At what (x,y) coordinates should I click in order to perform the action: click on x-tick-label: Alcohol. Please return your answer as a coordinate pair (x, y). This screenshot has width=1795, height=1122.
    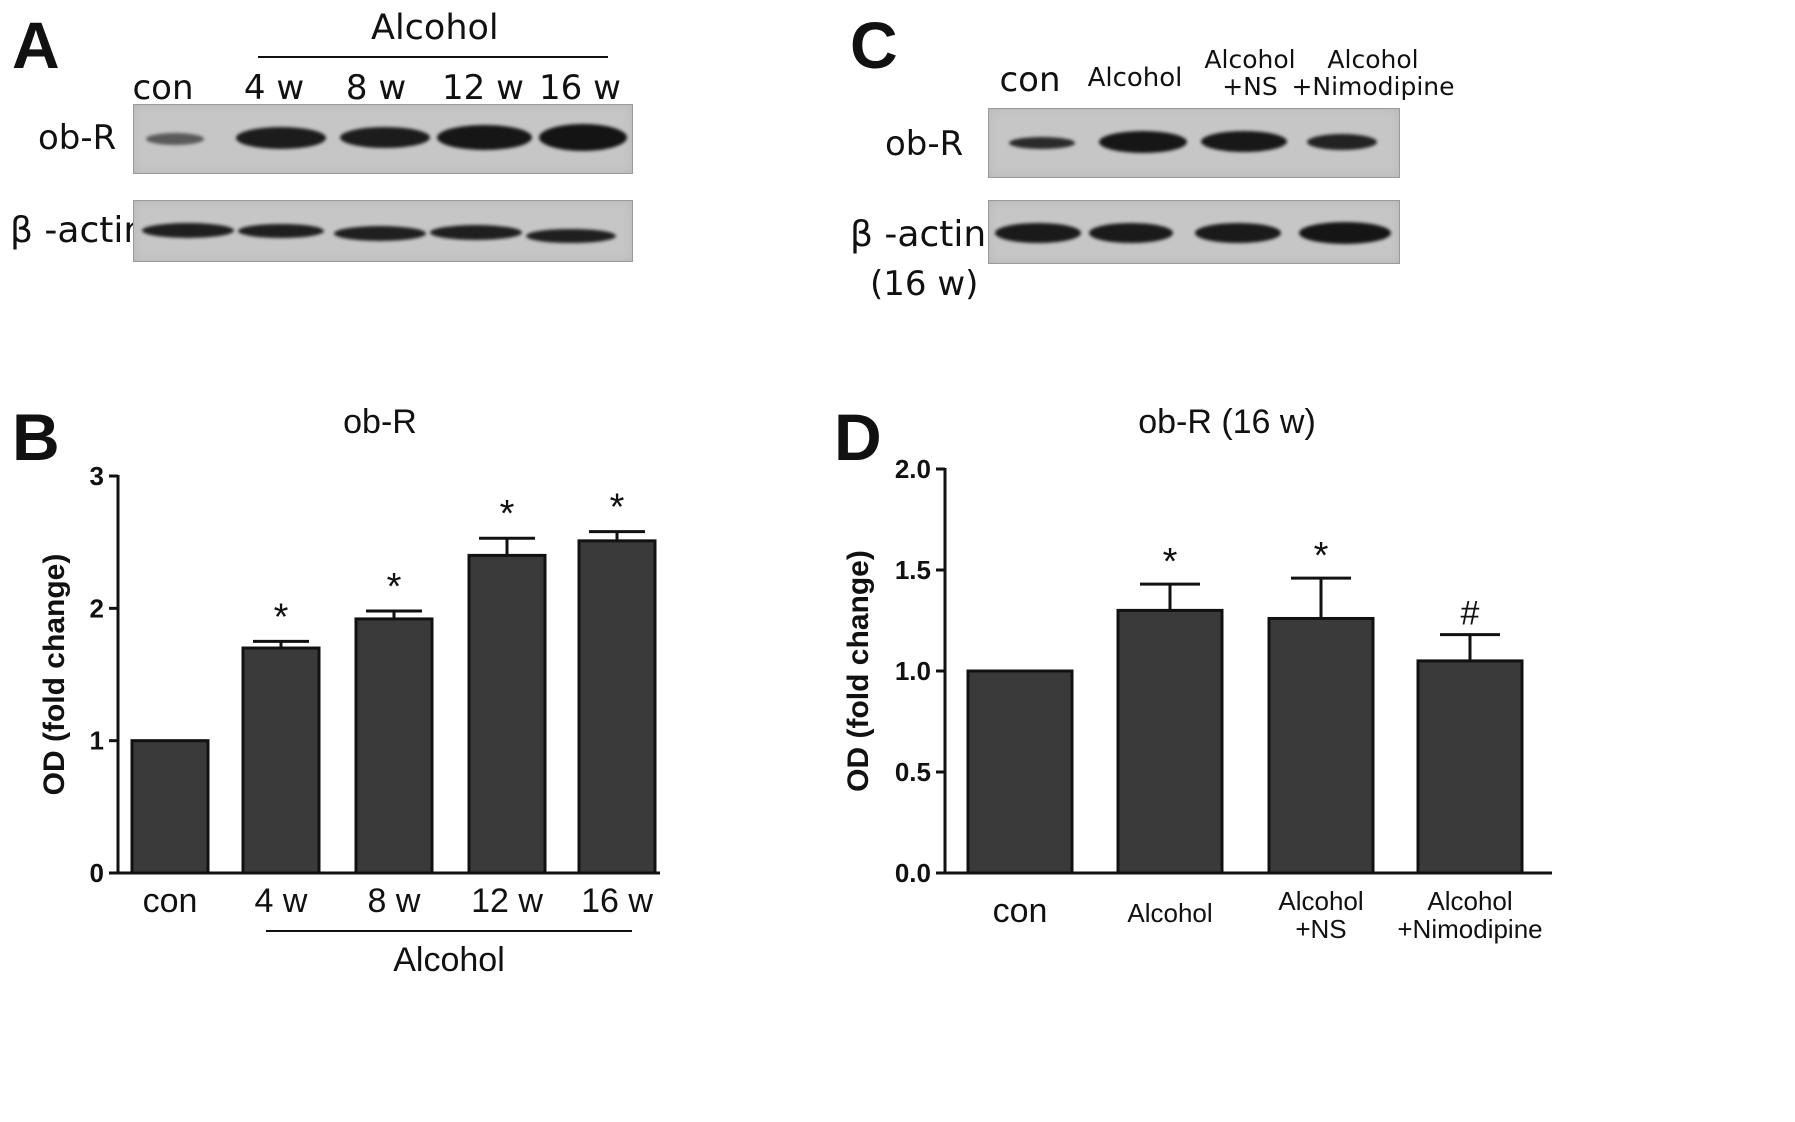
    Looking at the image, I should click on (1169, 913).